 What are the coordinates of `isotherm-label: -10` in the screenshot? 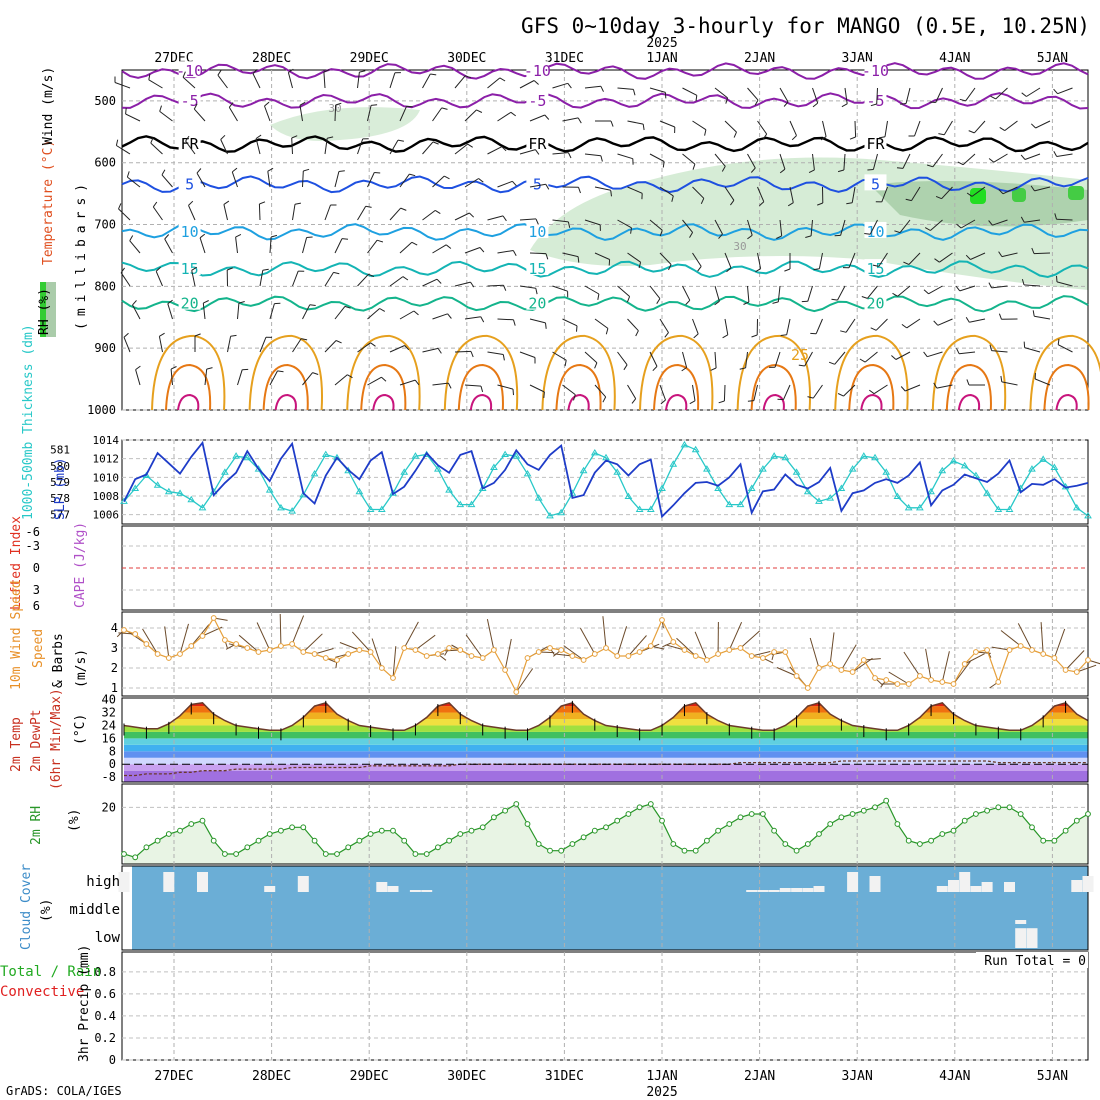 It's located at (189, 71).